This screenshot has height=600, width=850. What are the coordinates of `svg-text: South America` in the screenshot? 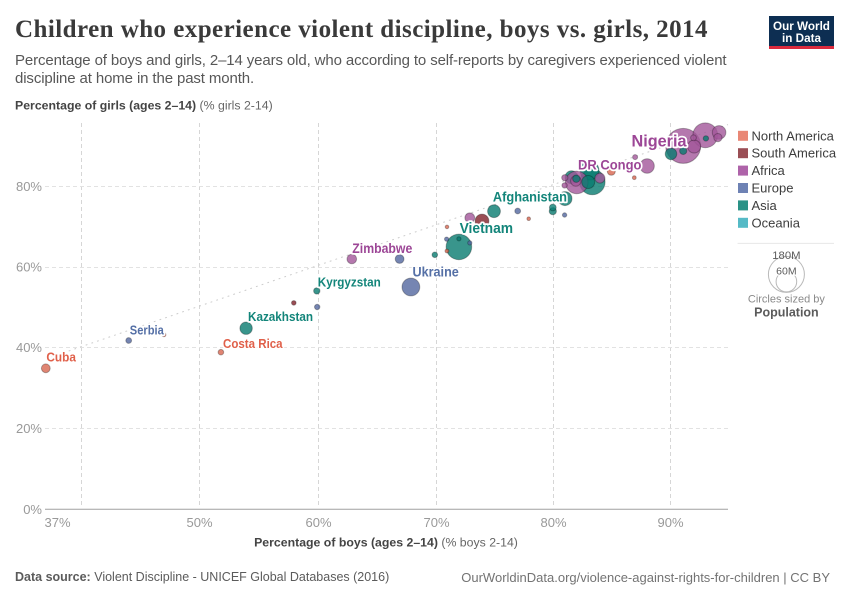 It's located at (794, 153).